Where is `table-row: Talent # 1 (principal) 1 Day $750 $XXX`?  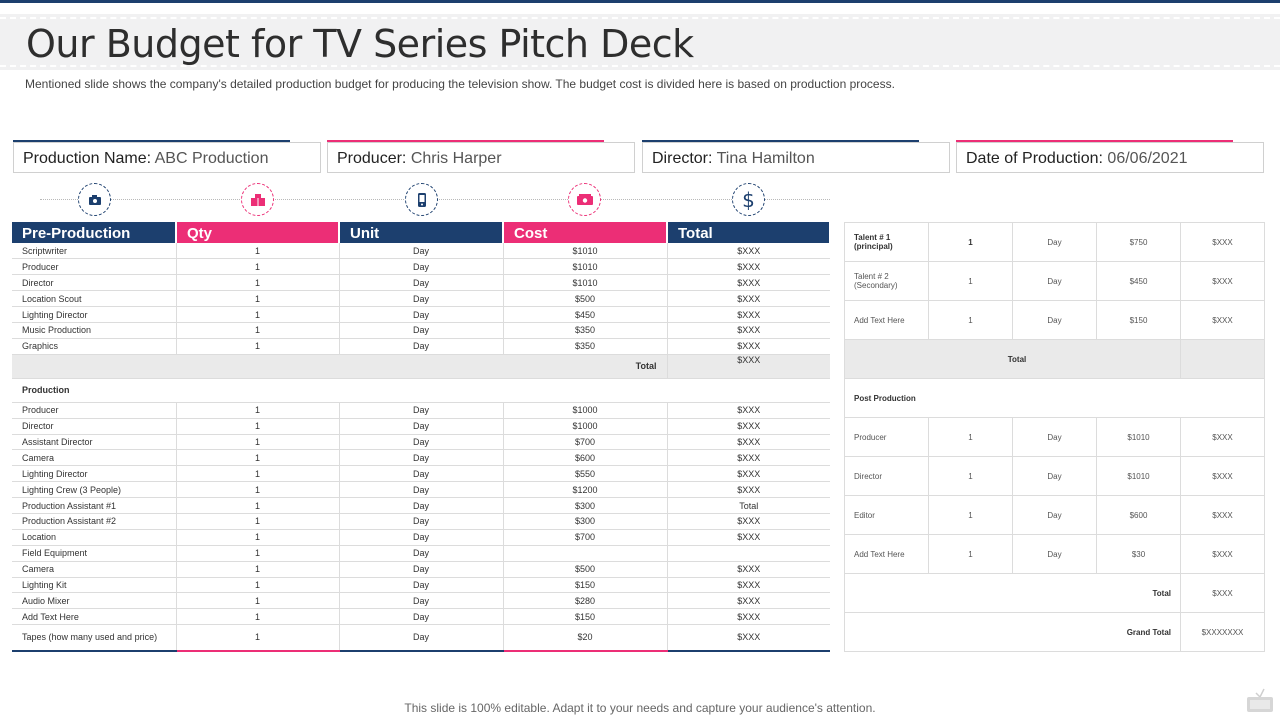 table-row: Talent # 1 (principal) 1 Day $750 $XXX is located at coordinates (1054, 242).